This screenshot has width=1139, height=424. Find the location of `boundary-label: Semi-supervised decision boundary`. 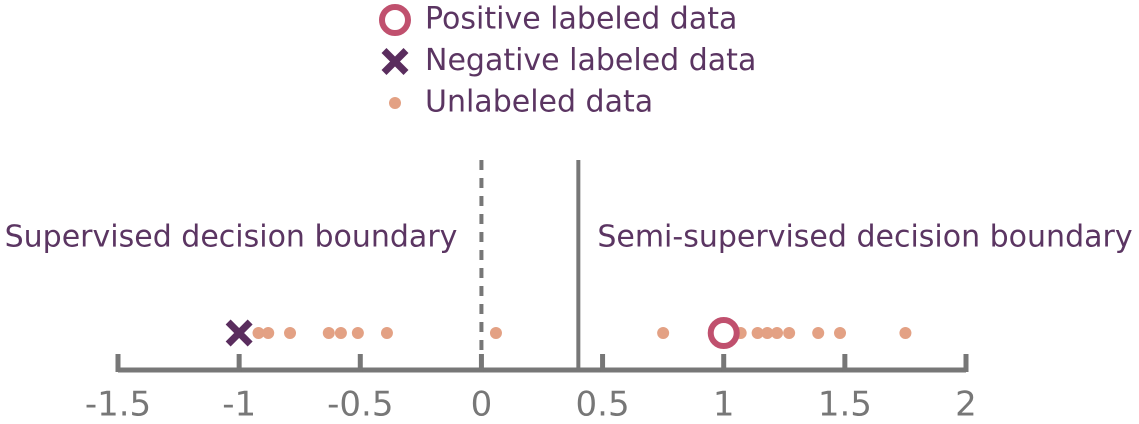

boundary-label: Semi-supervised decision boundary is located at coordinates (864, 237).